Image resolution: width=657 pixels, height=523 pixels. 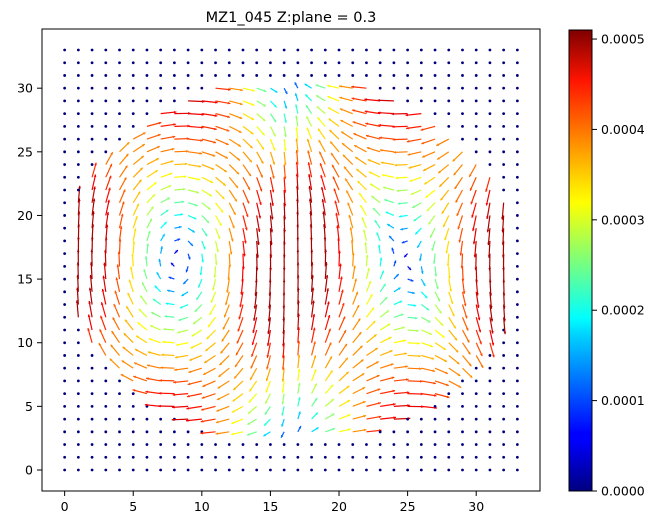 What do you see at coordinates (25, 88) in the screenshot?
I see `y-tick-label: 30` at bounding box center [25, 88].